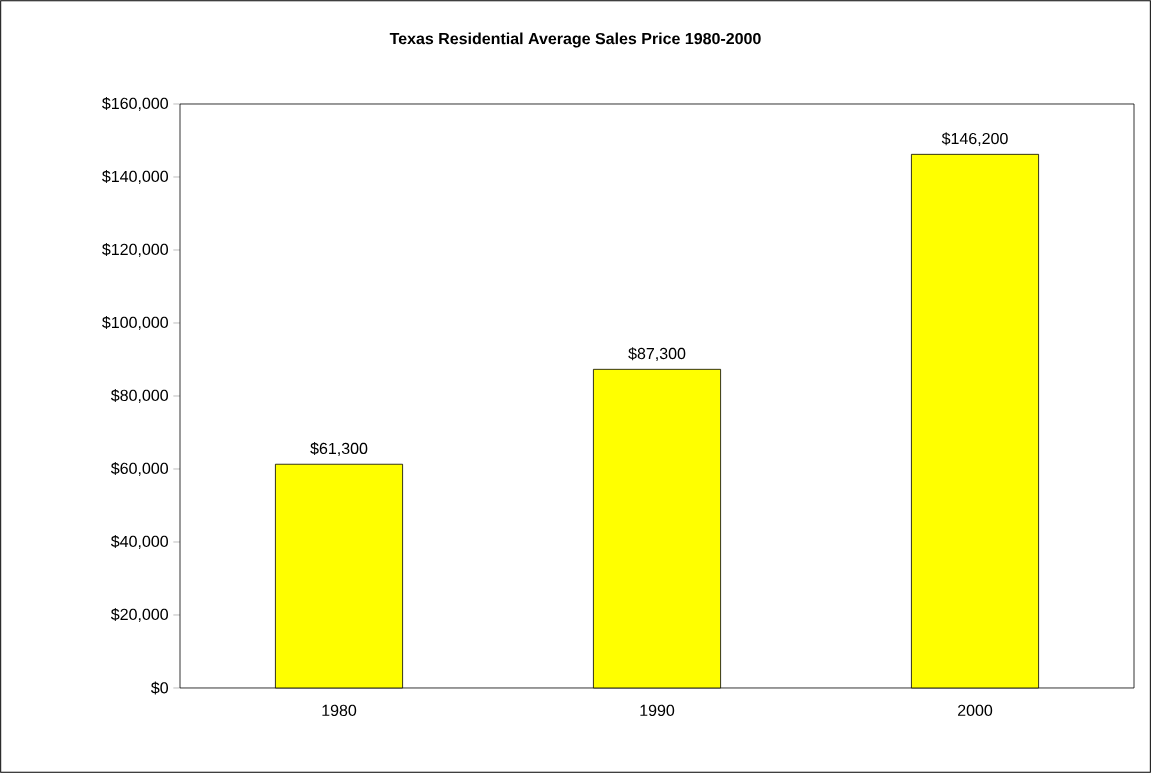  I want to click on y-tick-label: $0, so click(160, 688).